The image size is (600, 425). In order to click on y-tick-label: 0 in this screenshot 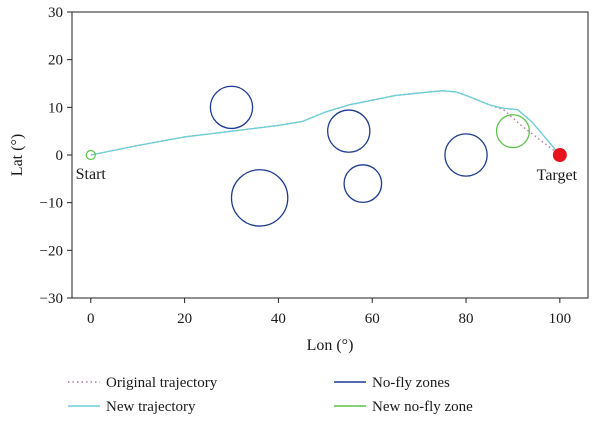, I will do `click(60, 156)`.